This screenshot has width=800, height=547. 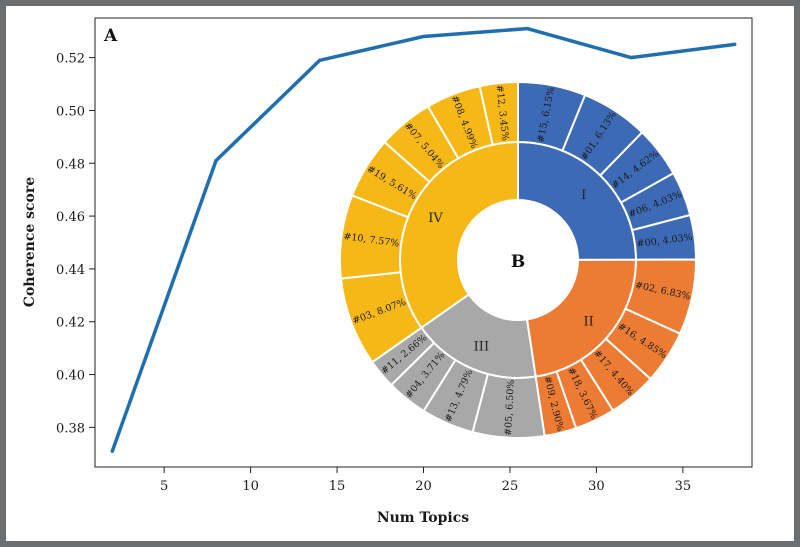 What do you see at coordinates (435, 218) in the screenshot?
I see `group-label: IV` at bounding box center [435, 218].